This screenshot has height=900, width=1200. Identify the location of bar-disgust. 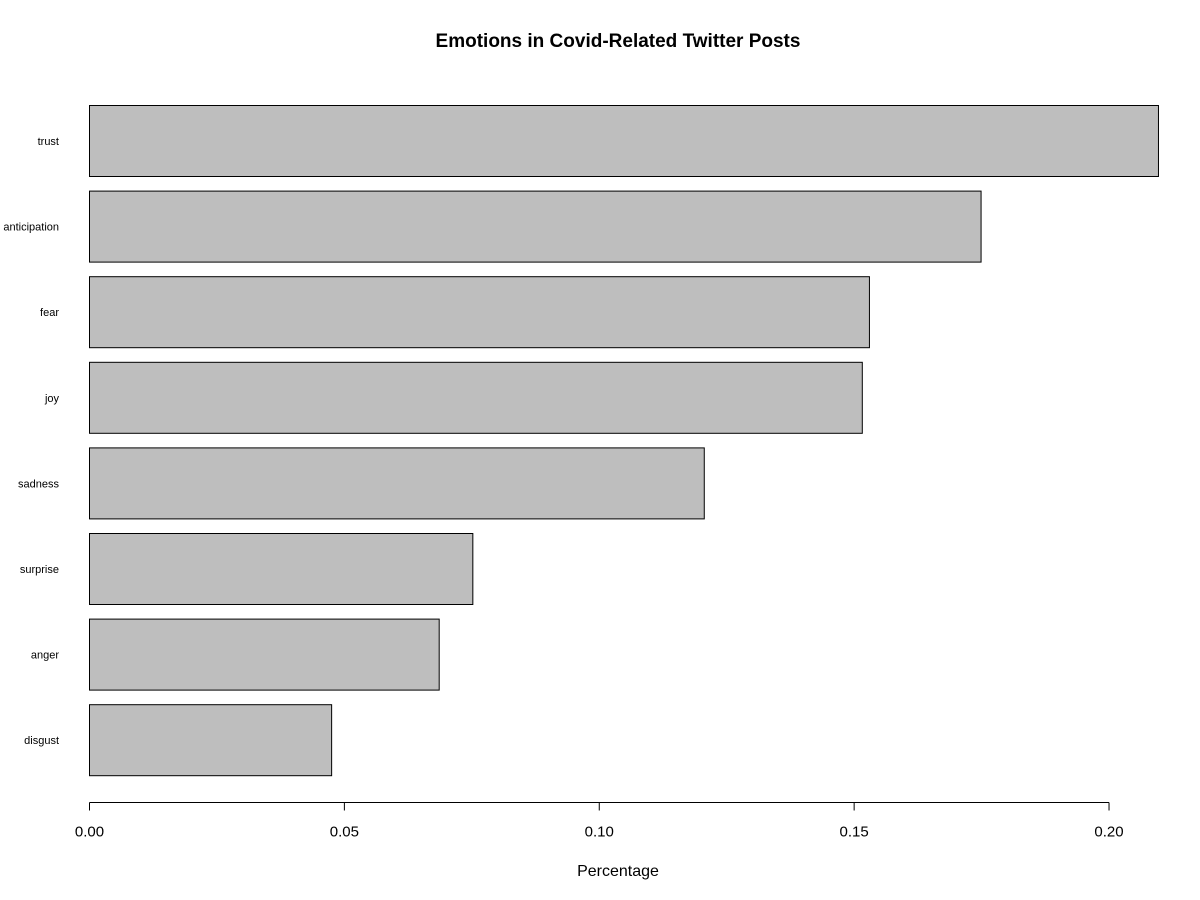
(211, 740).